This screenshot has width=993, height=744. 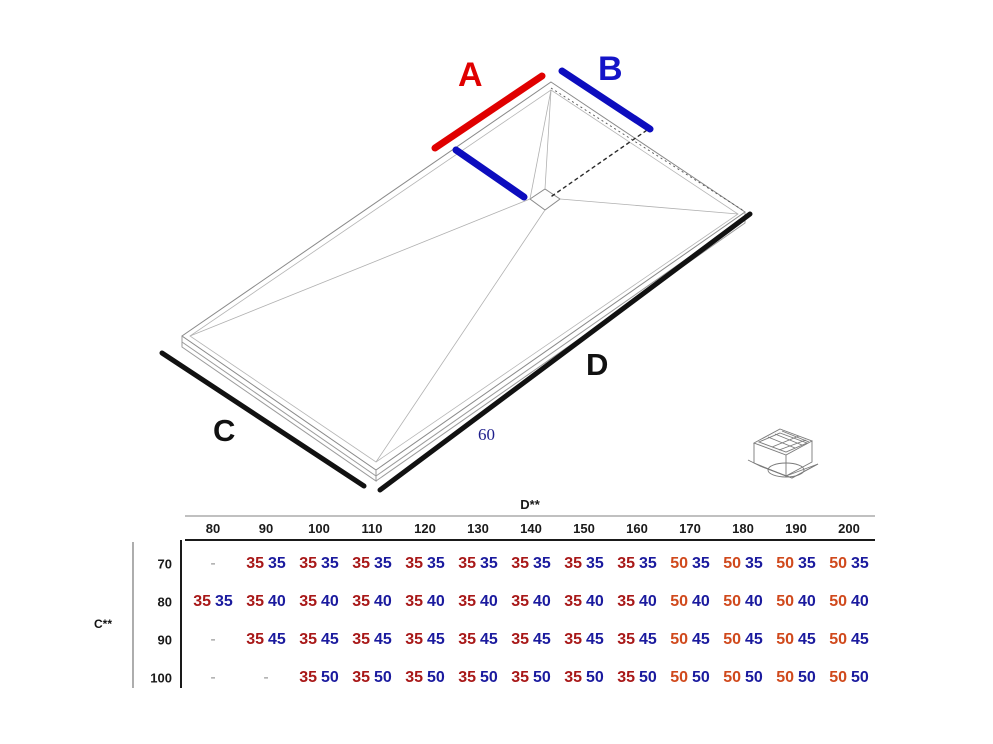 What do you see at coordinates (164, 564) in the screenshot?
I see `table-row-header: 70` at bounding box center [164, 564].